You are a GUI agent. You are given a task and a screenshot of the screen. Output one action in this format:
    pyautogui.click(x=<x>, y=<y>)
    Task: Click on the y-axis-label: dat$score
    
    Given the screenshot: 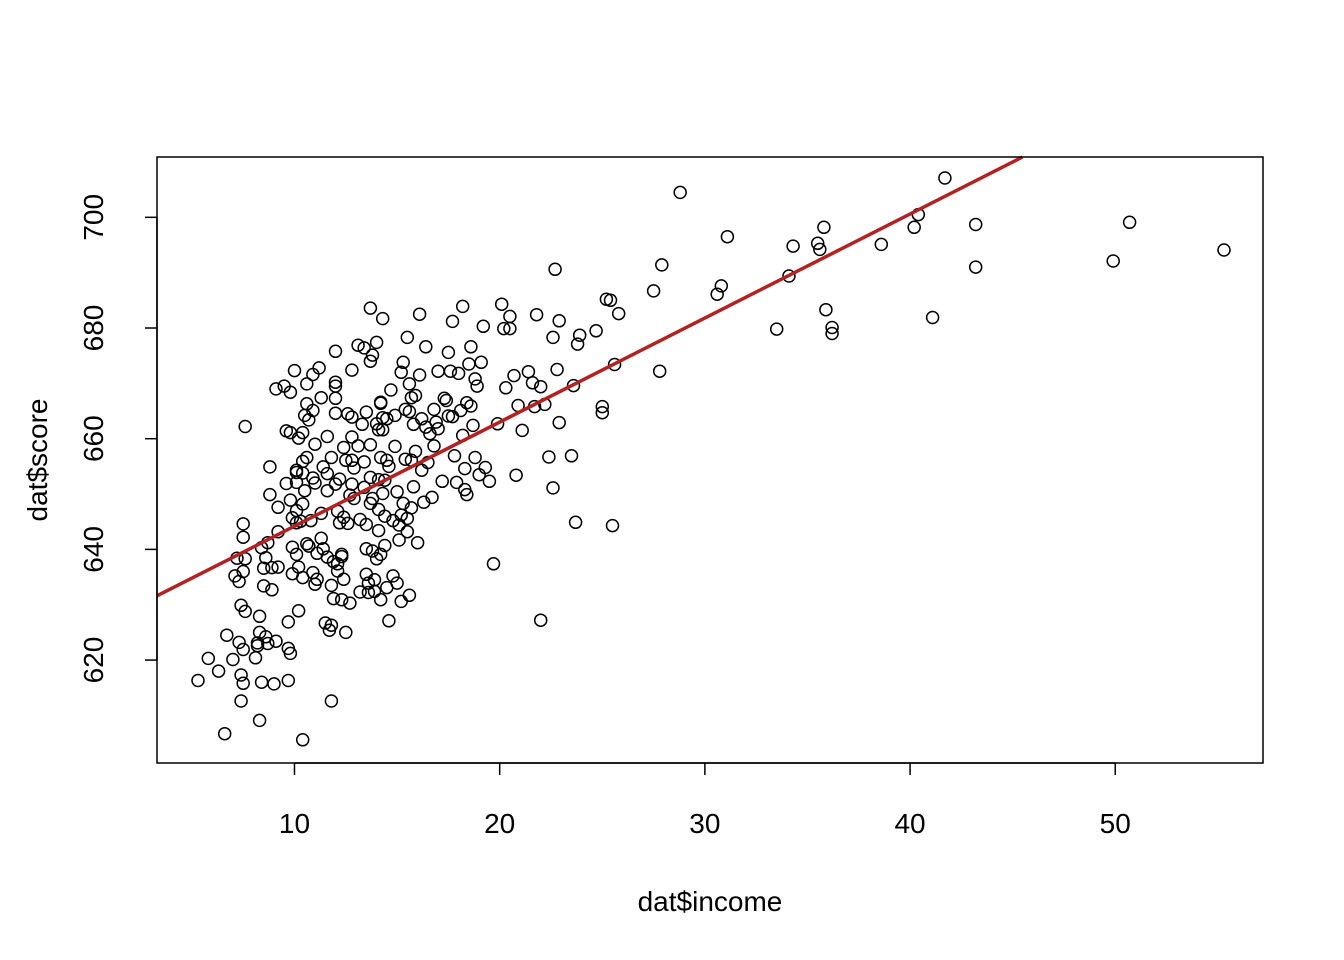 What is the action you would take?
    pyautogui.click(x=37, y=460)
    